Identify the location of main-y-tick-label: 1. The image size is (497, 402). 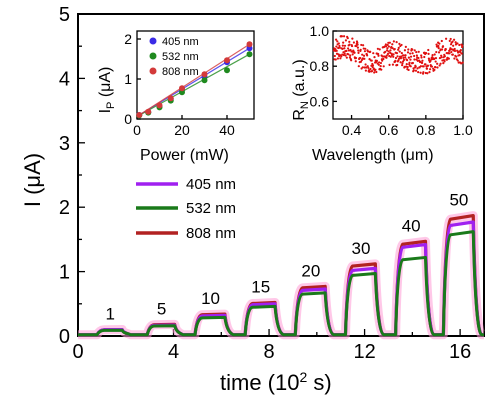
(64, 273).